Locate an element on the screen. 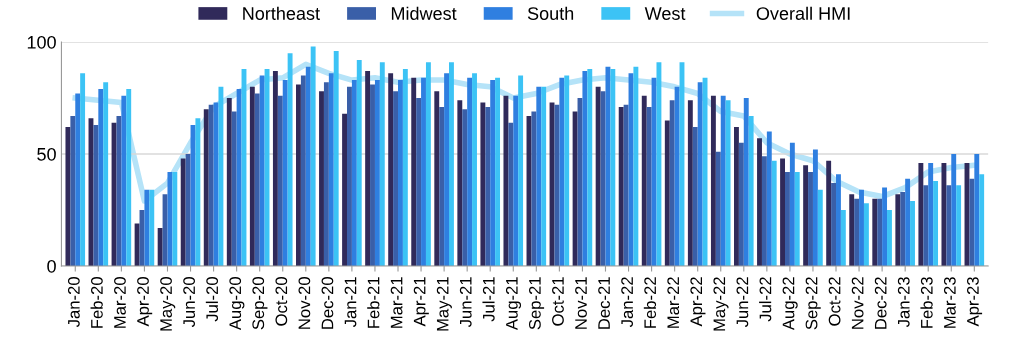 The width and height of the screenshot is (1024, 350). x-tick-label: Feb-21 is located at coordinates (373, 302).